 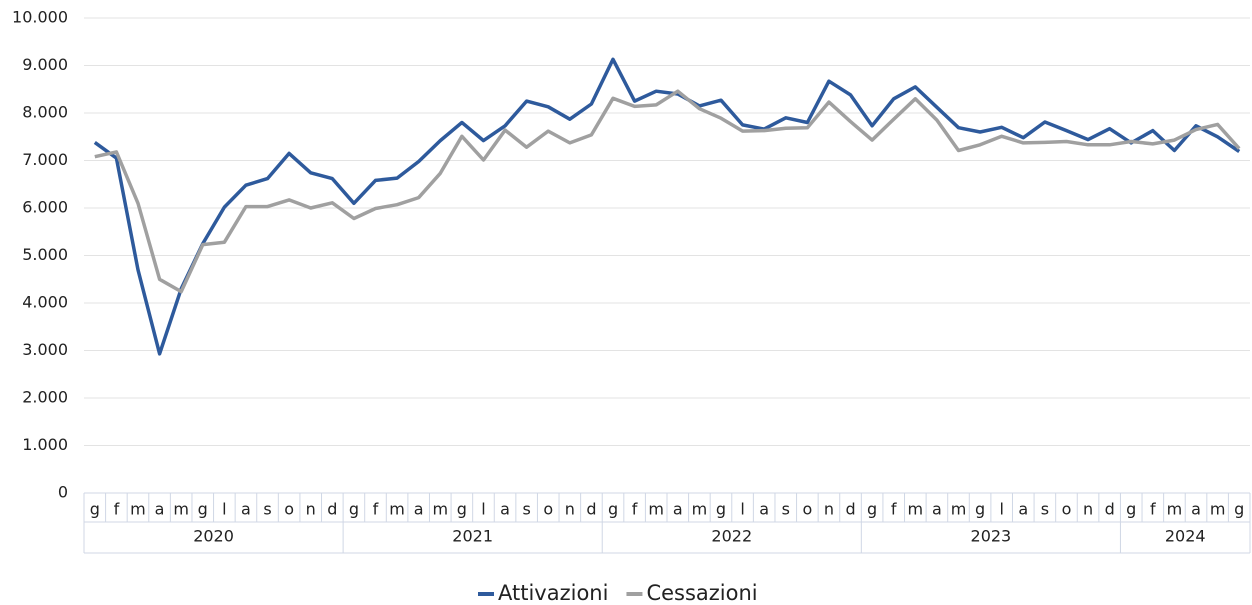 What do you see at coordinates (618, 593) in the screenshot?
I see `legend: Attivazioni Cessazioni` at bounding box center [618, 593].